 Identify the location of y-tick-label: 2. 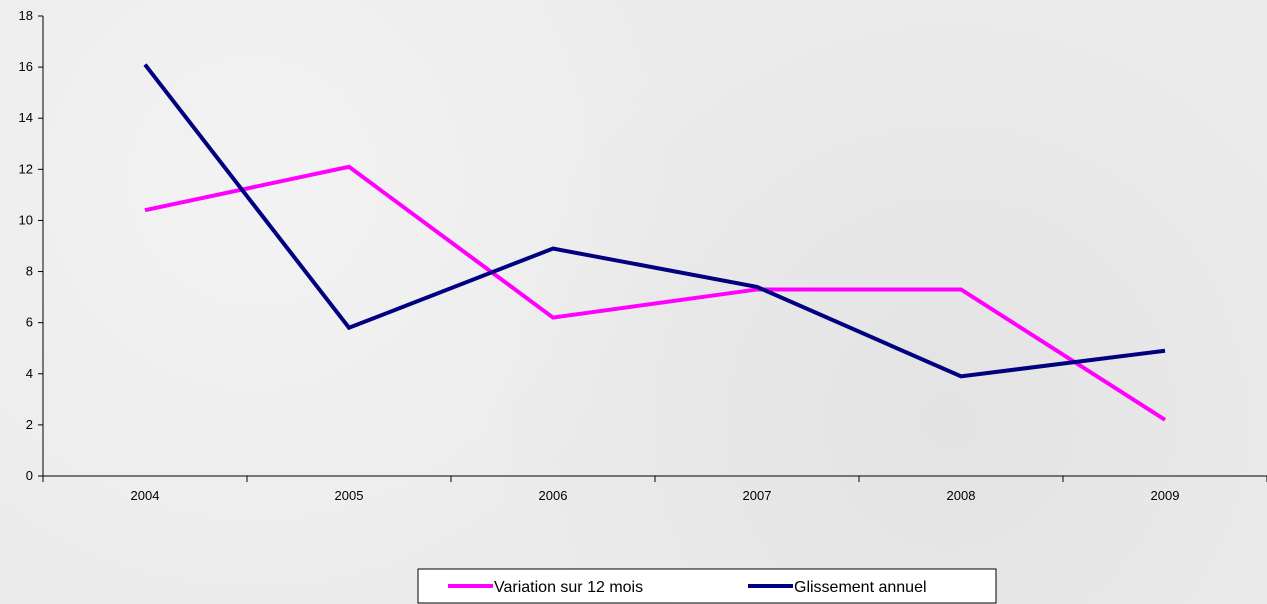
(29, 424).